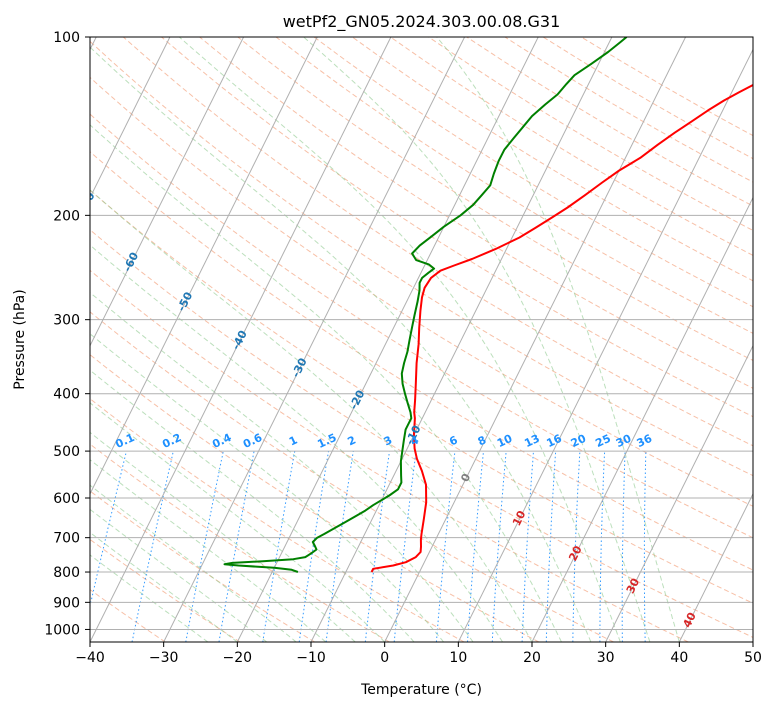 The image size is (775, 708). I want to click on y-tick-label: 900, so click(66, 603).